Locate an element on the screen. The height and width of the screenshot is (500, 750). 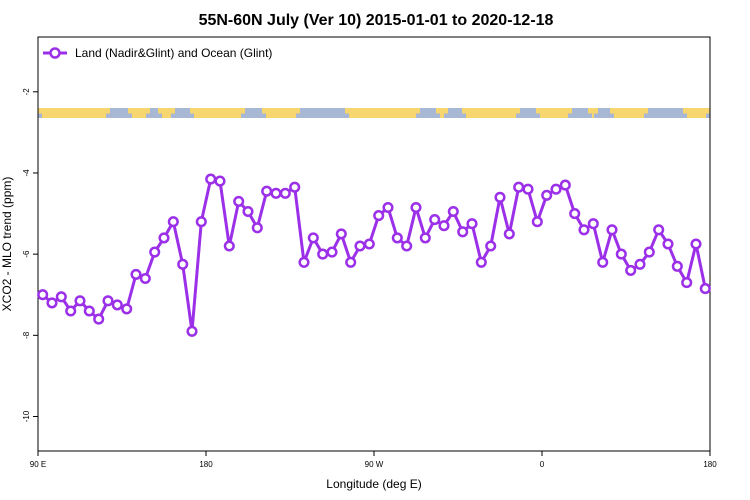
y-axis: -2 -4 -6 -8 -10 is located at coordinates (30, 255).